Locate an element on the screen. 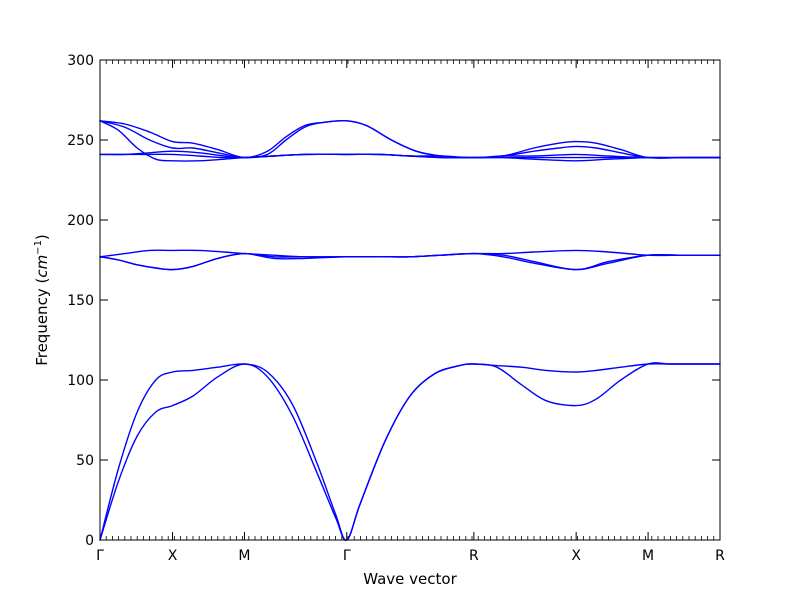  y-tick-label: 100 is located at coordinates (80, 381).